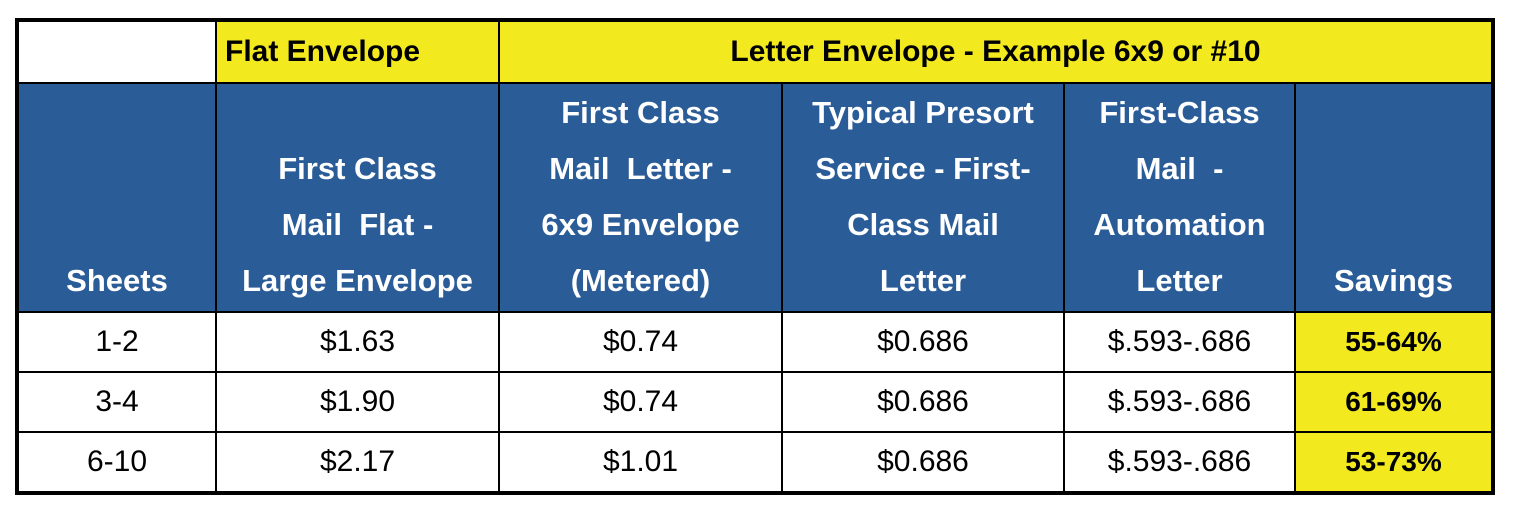 The image size is (1525, 511). What do you see at coordinates (1179, 224) in the screenshot?
I see `header-line: Automation` at bounding box center [1179, 224].